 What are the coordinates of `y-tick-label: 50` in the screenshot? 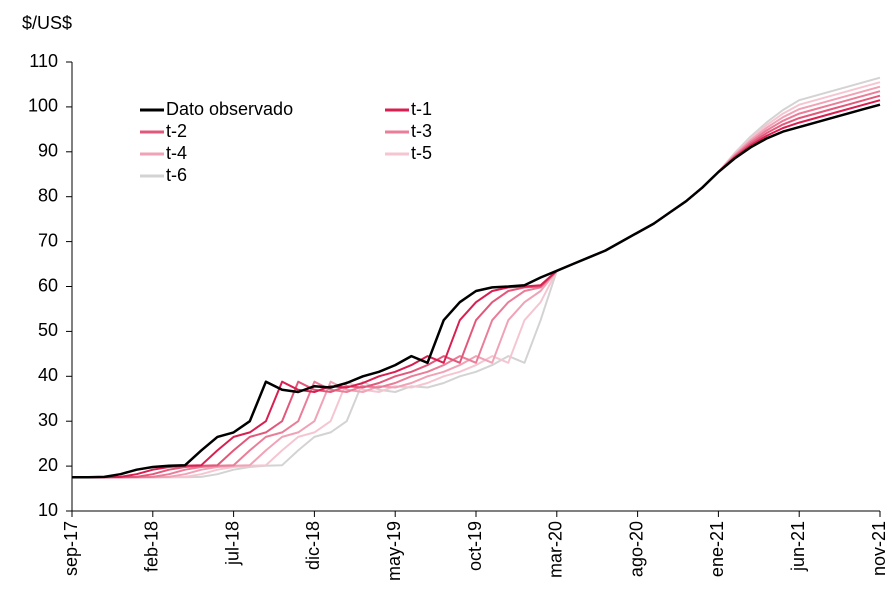 It's located at (48, 330).